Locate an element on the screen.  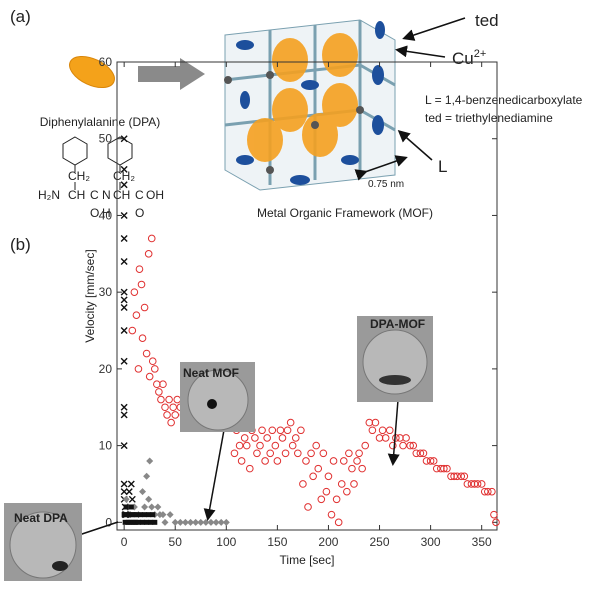
x-tick-label: 200 is located at coordinates (328, 542).